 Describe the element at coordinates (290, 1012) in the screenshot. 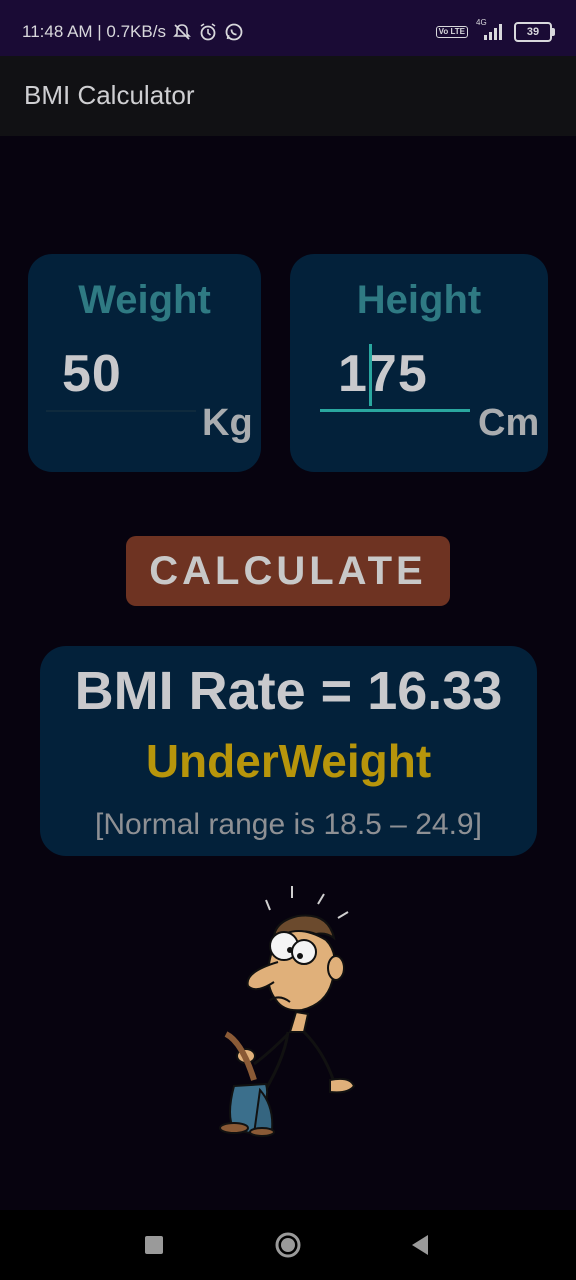

I see `thin-man-holding-pants-illustration` at that location.